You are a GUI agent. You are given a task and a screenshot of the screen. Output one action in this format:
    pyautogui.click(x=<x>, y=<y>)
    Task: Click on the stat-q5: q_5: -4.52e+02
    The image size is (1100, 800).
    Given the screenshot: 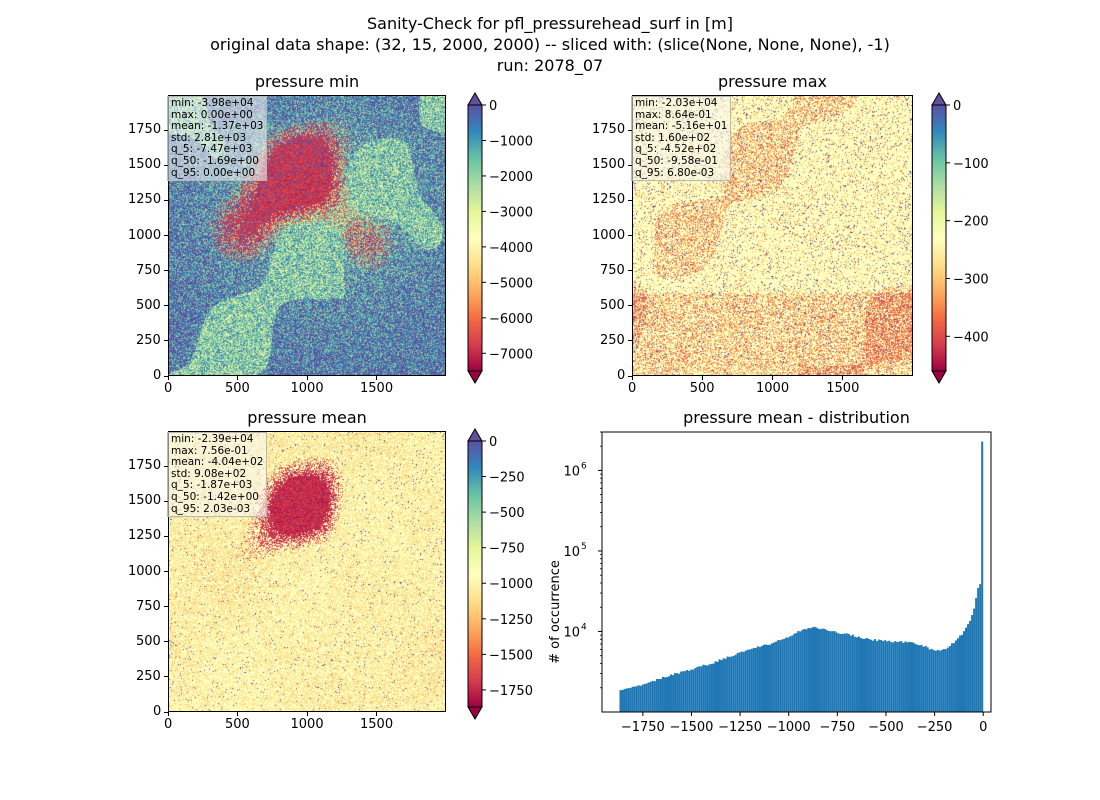 What is the action you would take?
    pyautogui.click(x=676, y=149)
    